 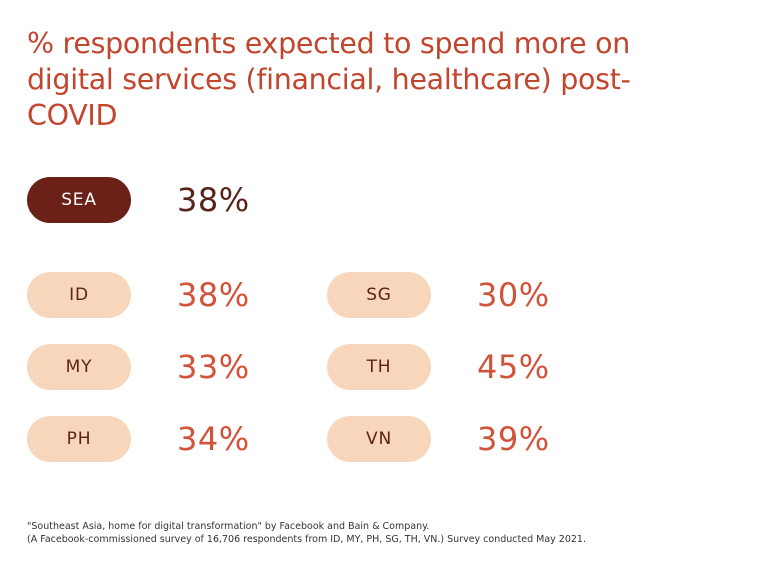 I want to click on country-label: ID, so click(x=79, y=295).